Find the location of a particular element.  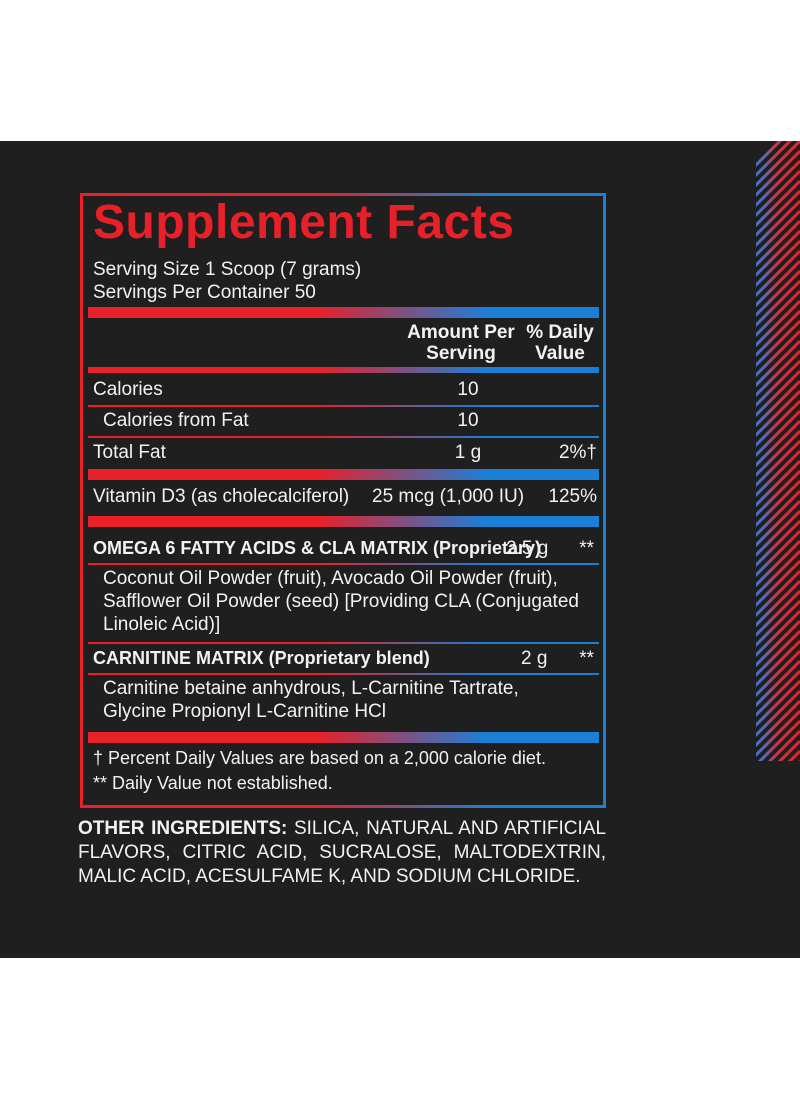

amount-header-line1: Amount Per is located at coordinates (461, 332).